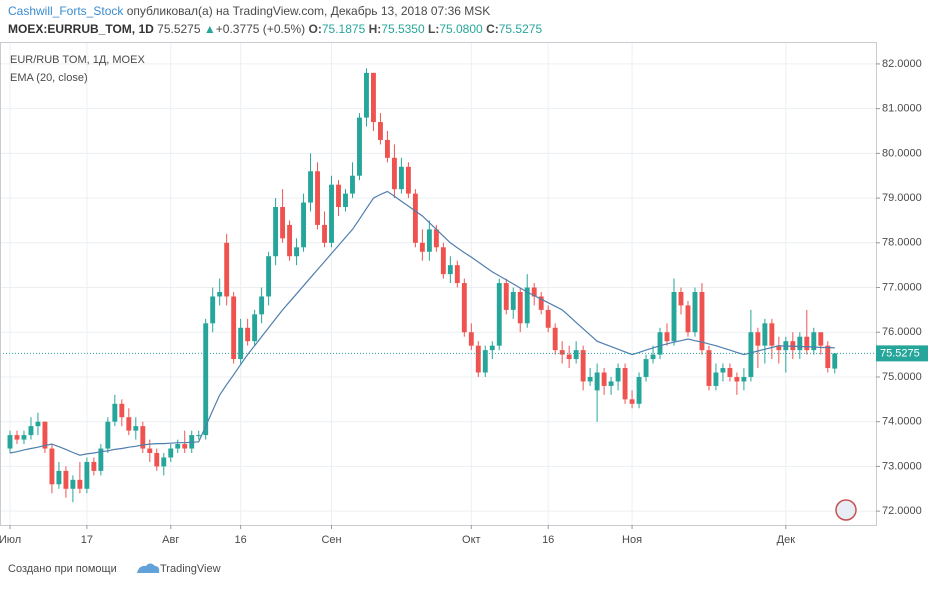 The width and height of the screenshot is (932, 592). Describe the element at coordinates (87, 540) in the screenshot. I see `x-tick-label: 17` at that location.